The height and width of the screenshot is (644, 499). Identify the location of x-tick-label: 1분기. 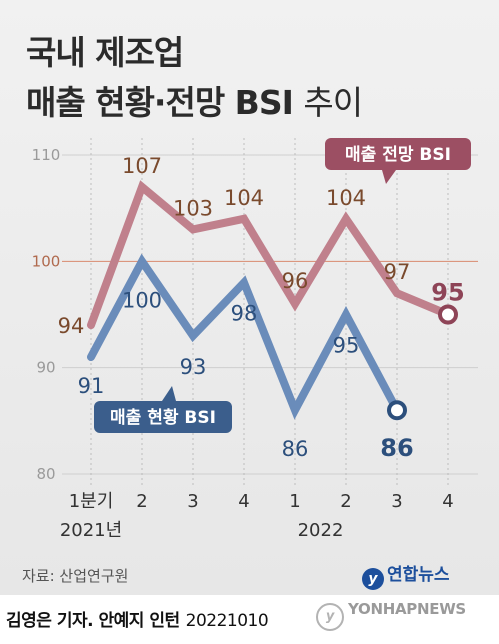
(91, 501).